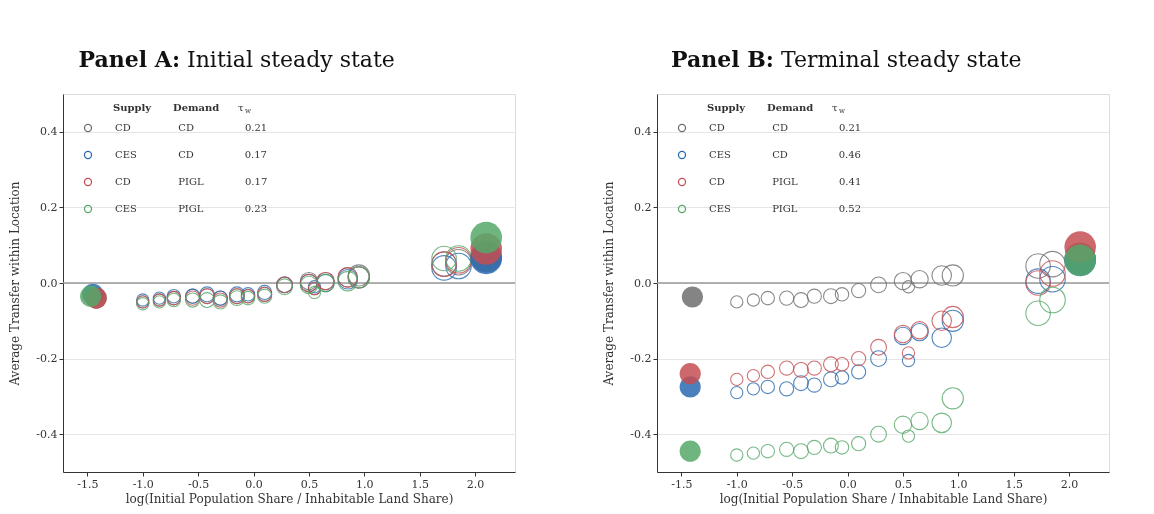 The height and width of the screenshot is (514, 1154). What do you see at coordinates (191, 181) in the screenshot?
I see `legend-label: CD PIGL 0.17` at bounding box center [191, 181].